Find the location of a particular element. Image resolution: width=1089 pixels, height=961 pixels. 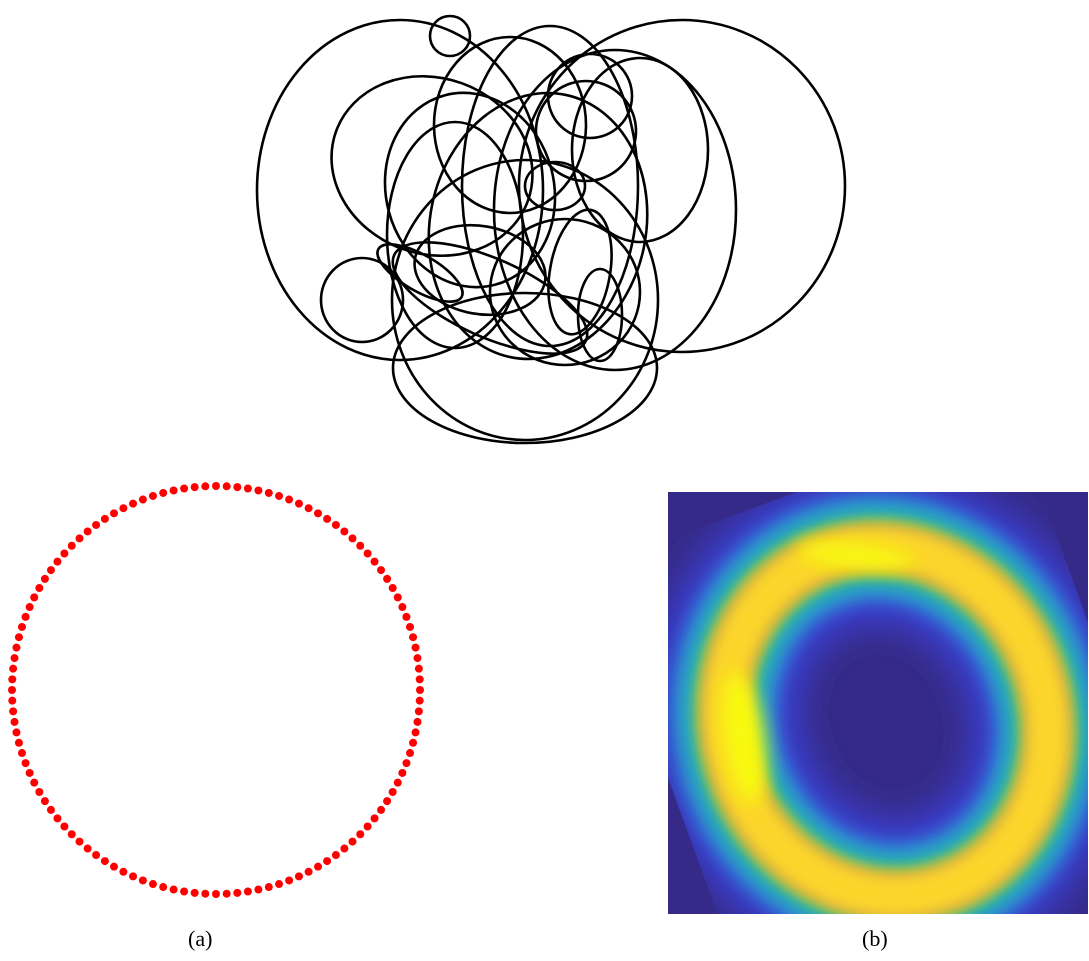

caption-a: (a) is located at coordinates (200, 938).